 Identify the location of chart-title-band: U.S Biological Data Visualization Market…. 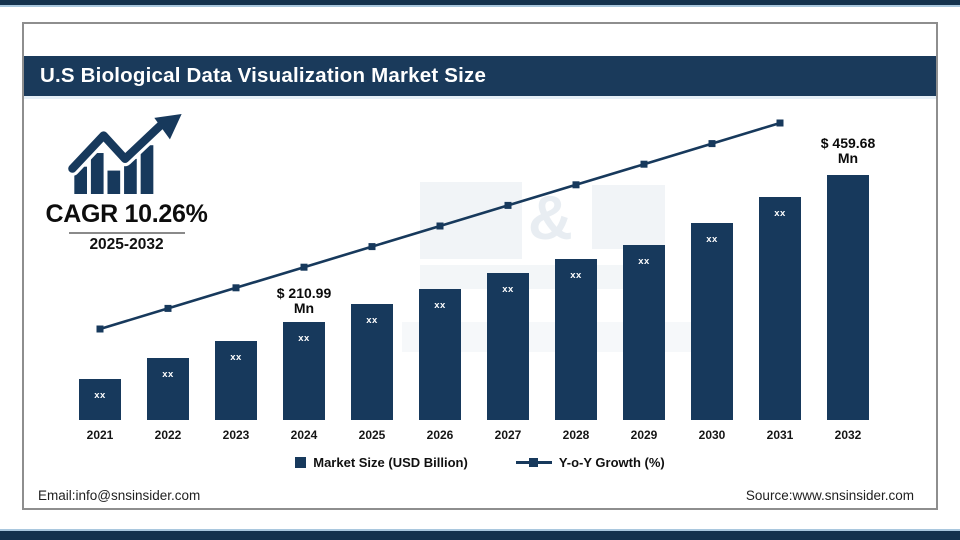
(480, 77).